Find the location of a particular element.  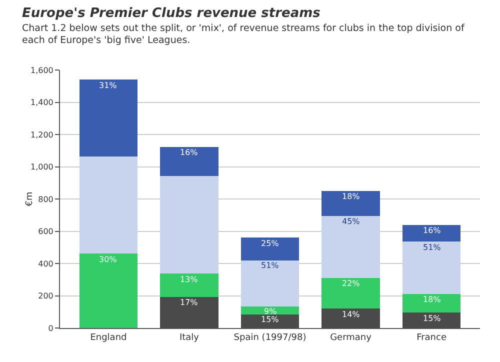

y-tick-label: 800 is located at coordinates (46, 199).